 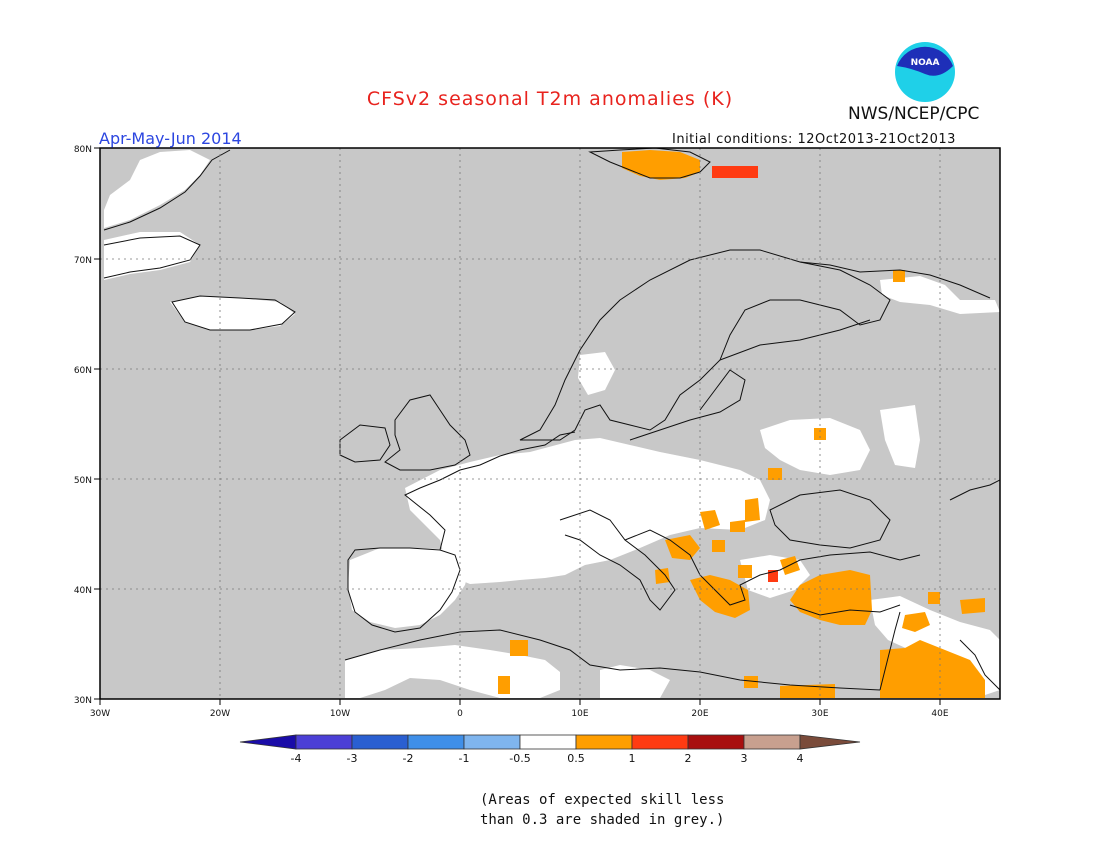 What do you see at coordinates (519, 758) in the screenshot?
I see `colorbar-label: -0.5` at bounding box center [519, 758].